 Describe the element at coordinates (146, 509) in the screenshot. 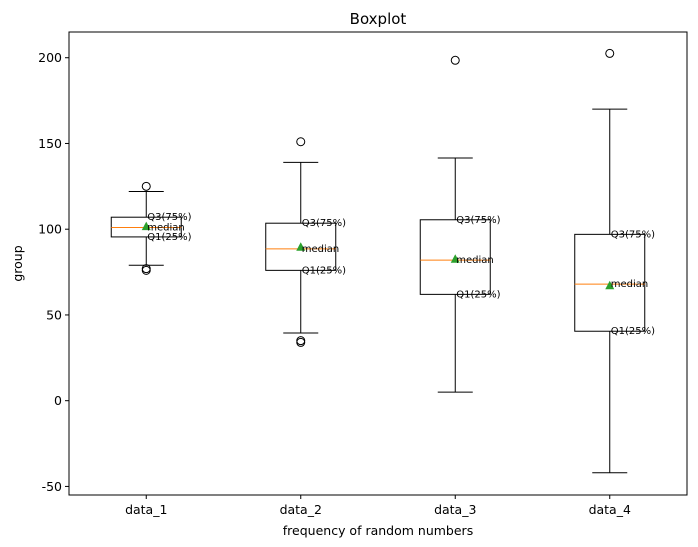

I see `x-tick-label: data_1` at that location.